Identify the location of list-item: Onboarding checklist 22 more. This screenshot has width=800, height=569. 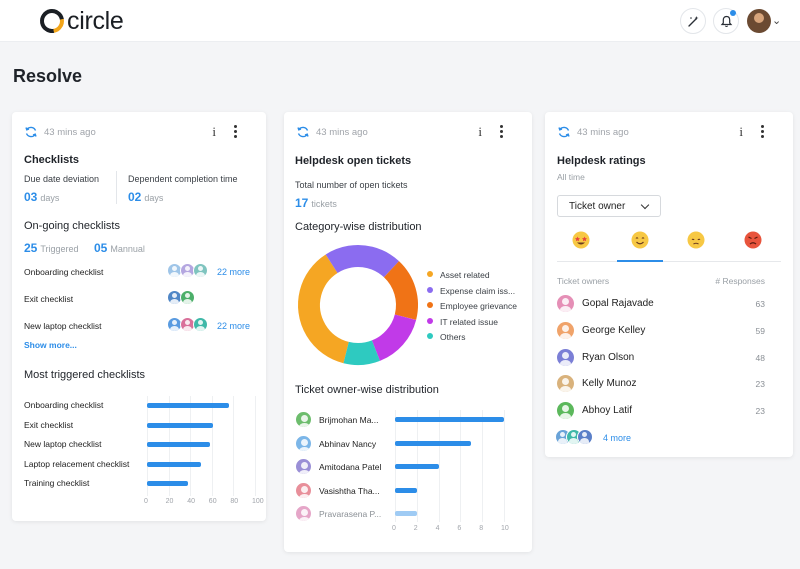
(139, 272).